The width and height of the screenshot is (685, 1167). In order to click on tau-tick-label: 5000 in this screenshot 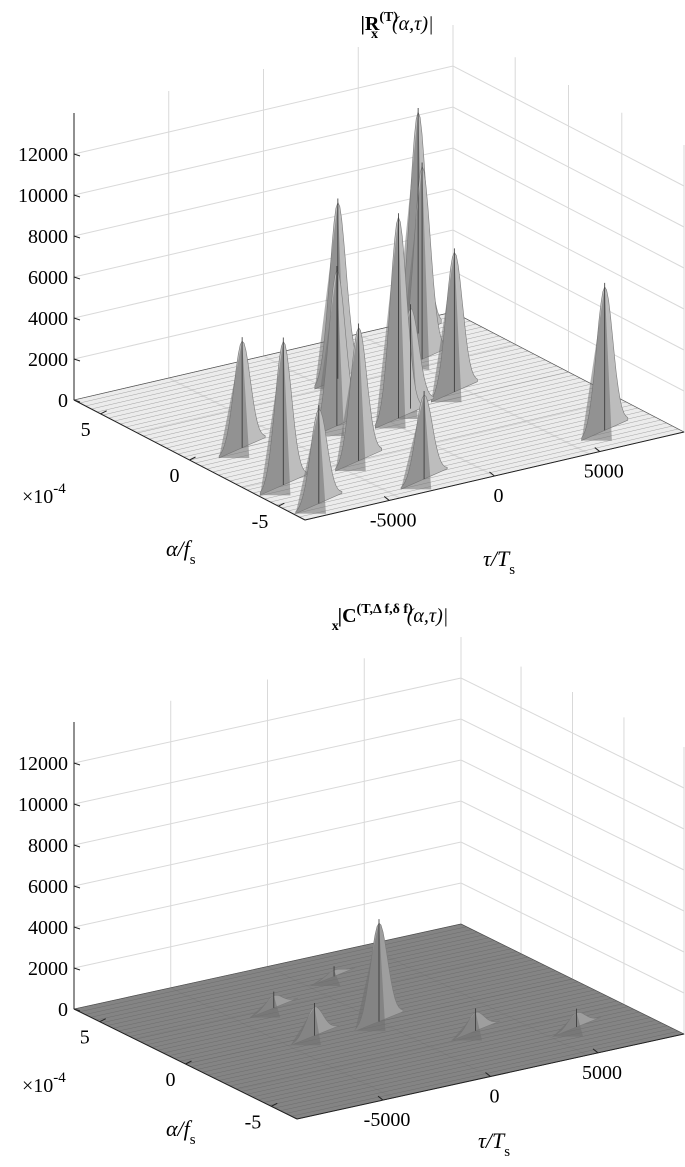, I will do `click(604, 472)`.